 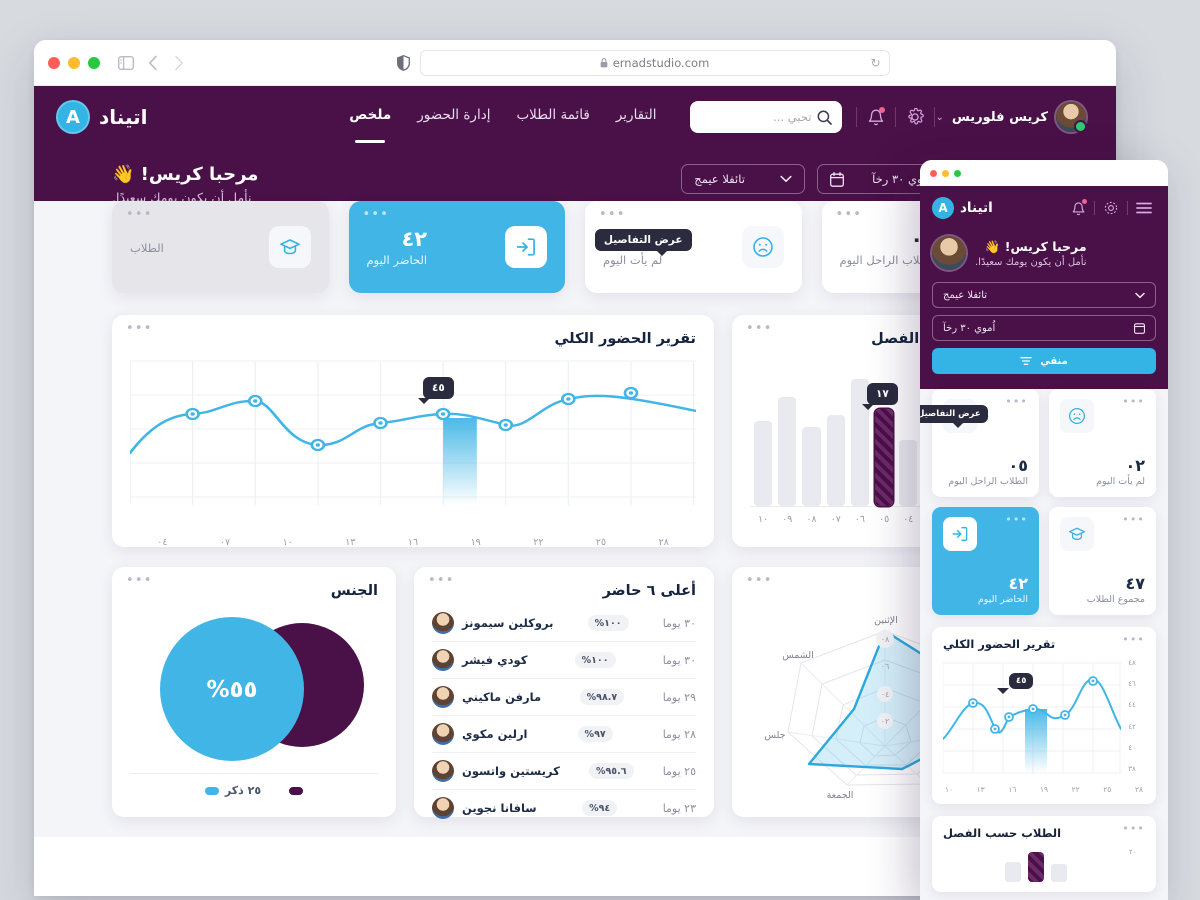 What do you see at coordinates (786, 179) in the screenshot?
I see `chevron-down-icon` at bounding box center [786, 179].